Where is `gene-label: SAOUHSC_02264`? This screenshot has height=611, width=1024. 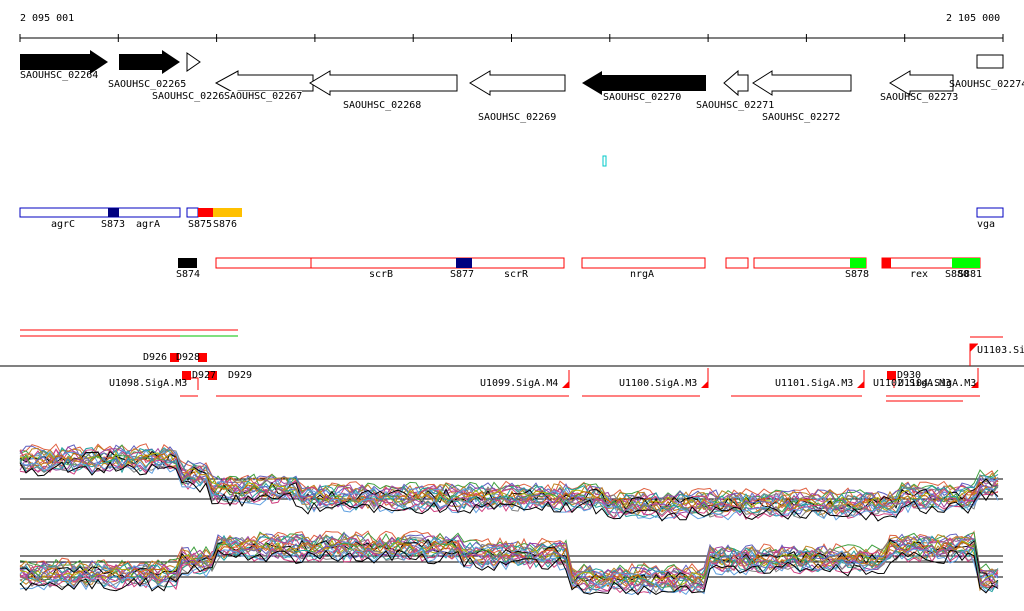
gene-label: SAOUHSC_02264 is located at coordinates (59, 75).